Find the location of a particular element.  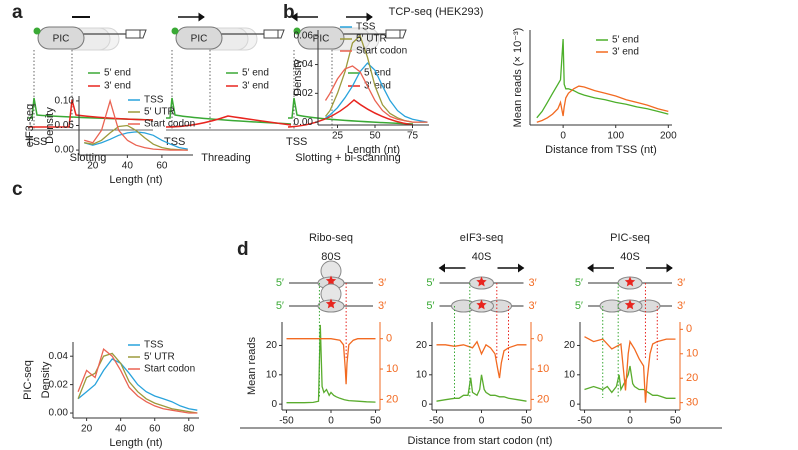

x-axis-label: Length (nt) is located at coordinates (135, 180).